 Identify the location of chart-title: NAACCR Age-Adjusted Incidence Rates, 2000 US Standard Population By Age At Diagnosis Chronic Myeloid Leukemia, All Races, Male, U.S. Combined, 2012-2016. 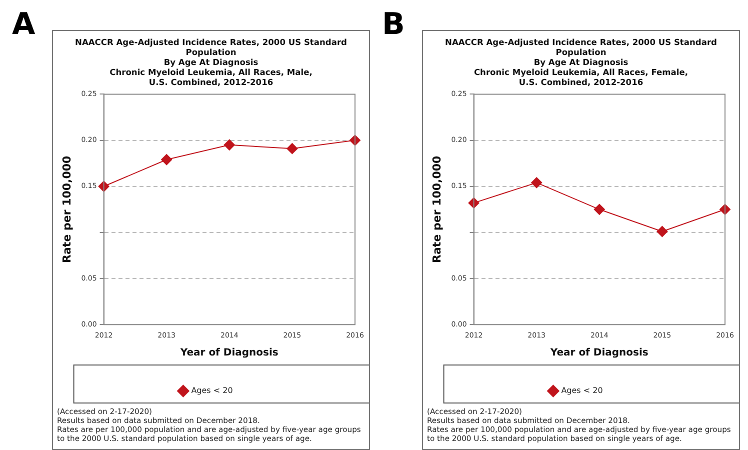
(211, 62).